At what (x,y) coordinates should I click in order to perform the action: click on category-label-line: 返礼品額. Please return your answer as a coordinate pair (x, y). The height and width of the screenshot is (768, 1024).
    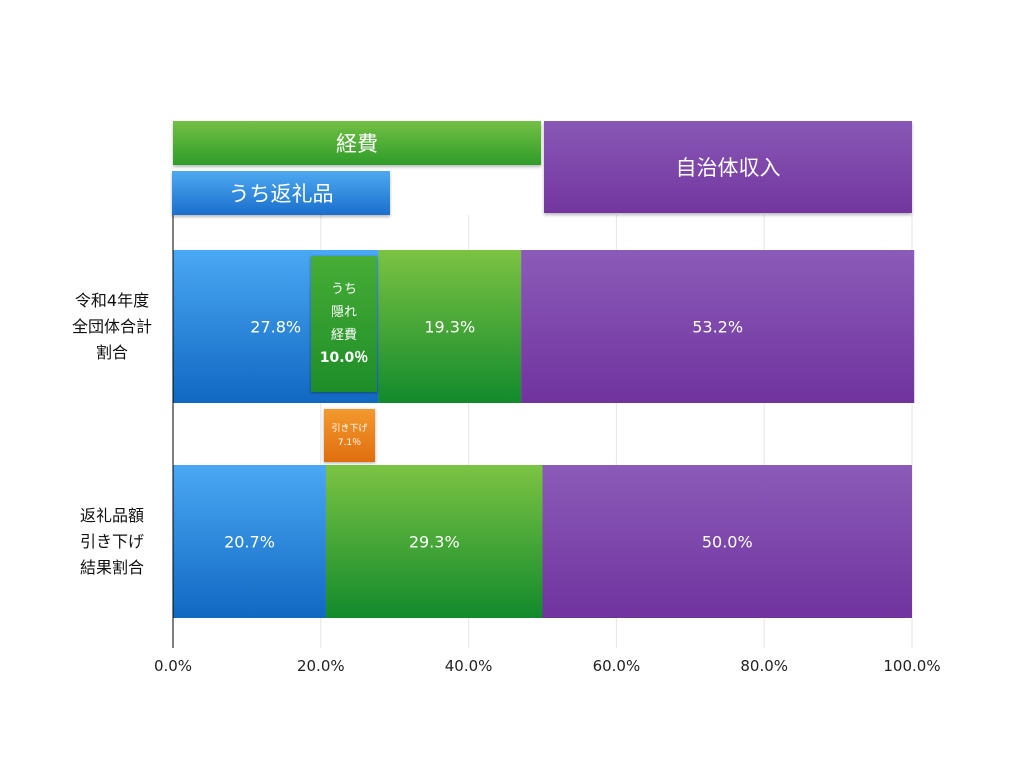
    Looking at the image, I should click on (111, 515).